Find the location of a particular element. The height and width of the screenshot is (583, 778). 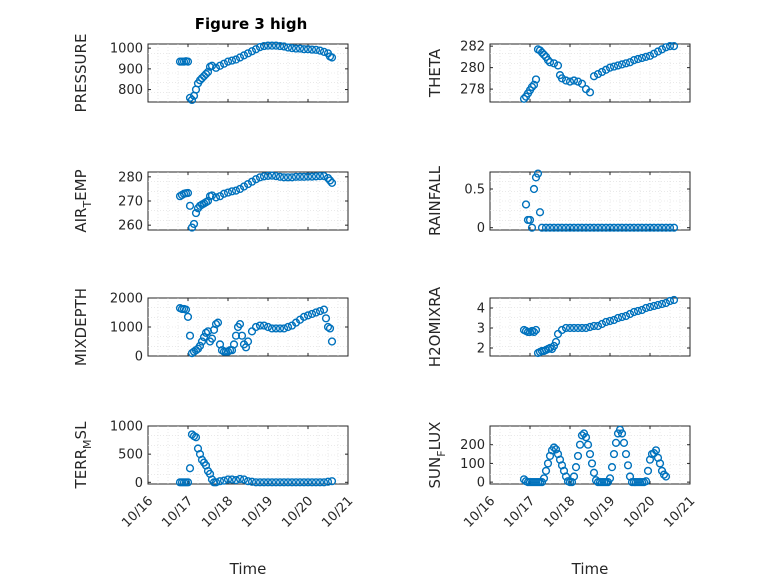

y-label-subscript: M is located at coordinates (87, 444).